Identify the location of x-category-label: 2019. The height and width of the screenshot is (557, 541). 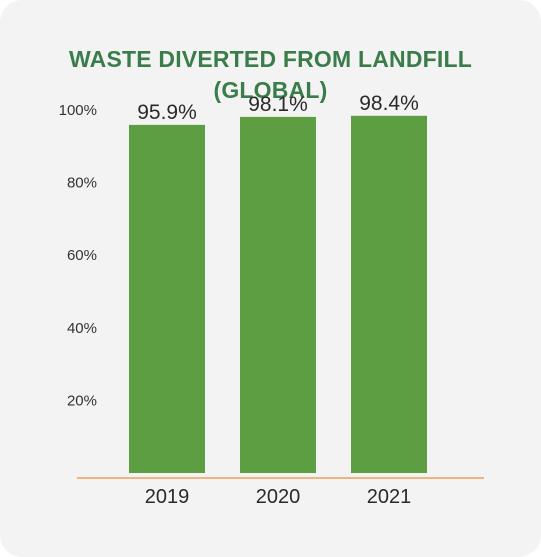
(167, 497).